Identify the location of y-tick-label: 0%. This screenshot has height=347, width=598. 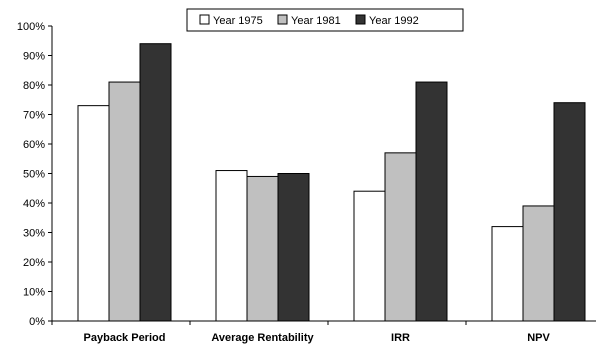
(37, 322).